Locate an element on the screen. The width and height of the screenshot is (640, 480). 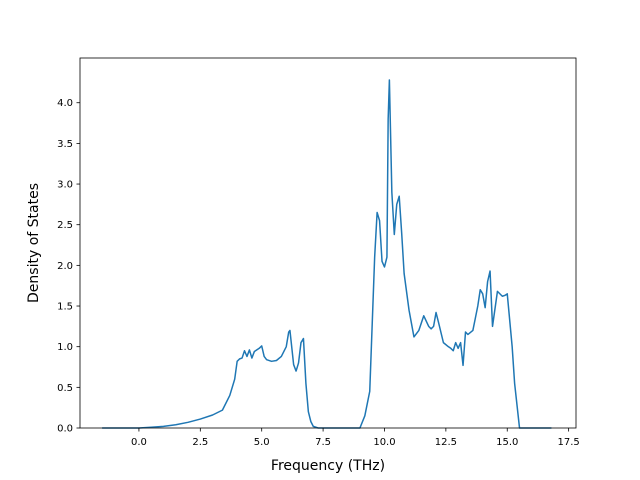
y-axis-label: Density of States is located at coordinates (34, 243).